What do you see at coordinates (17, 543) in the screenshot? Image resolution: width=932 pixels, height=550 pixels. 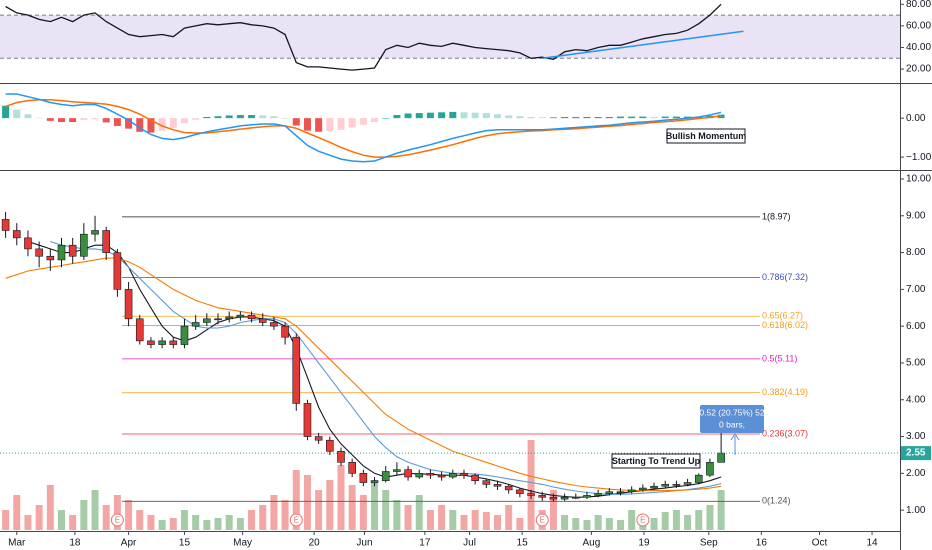 I see `x-tick-label: Mar` at bounding box center [17, 543].